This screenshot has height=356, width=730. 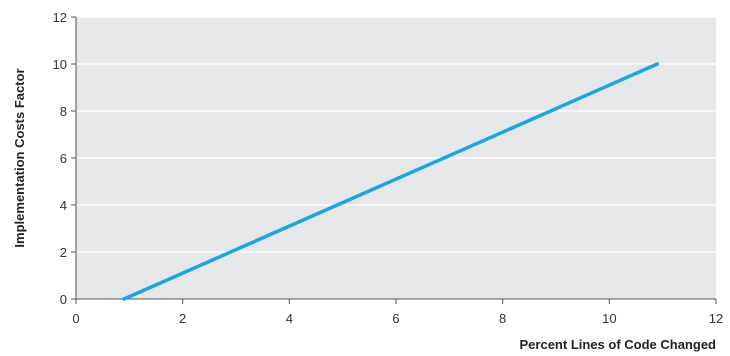 I want to click on y-tick-label: 0, so click(x=63, y=299).